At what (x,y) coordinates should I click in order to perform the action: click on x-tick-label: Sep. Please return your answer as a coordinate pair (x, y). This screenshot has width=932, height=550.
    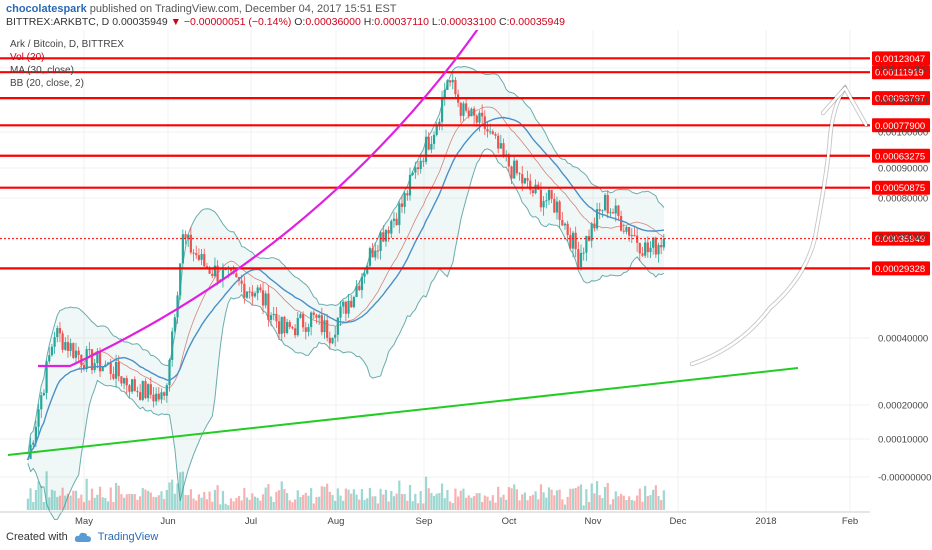
    Looking at the image, I should click on (424, 521).